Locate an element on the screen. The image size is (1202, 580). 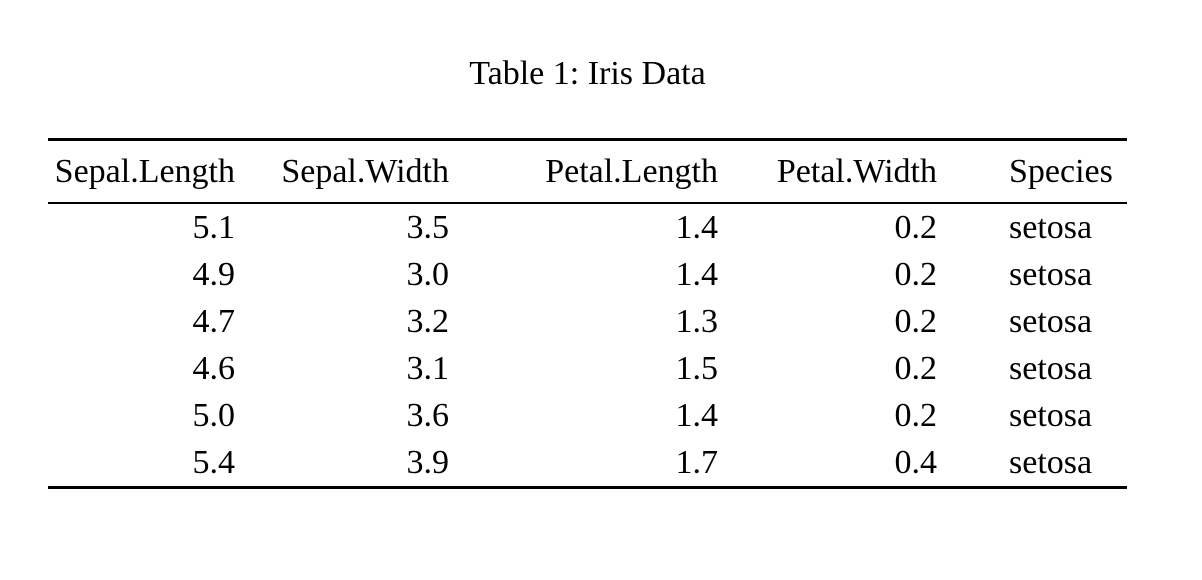
cell-sepal-width: 3.6 is located at coordinates (428, 415).